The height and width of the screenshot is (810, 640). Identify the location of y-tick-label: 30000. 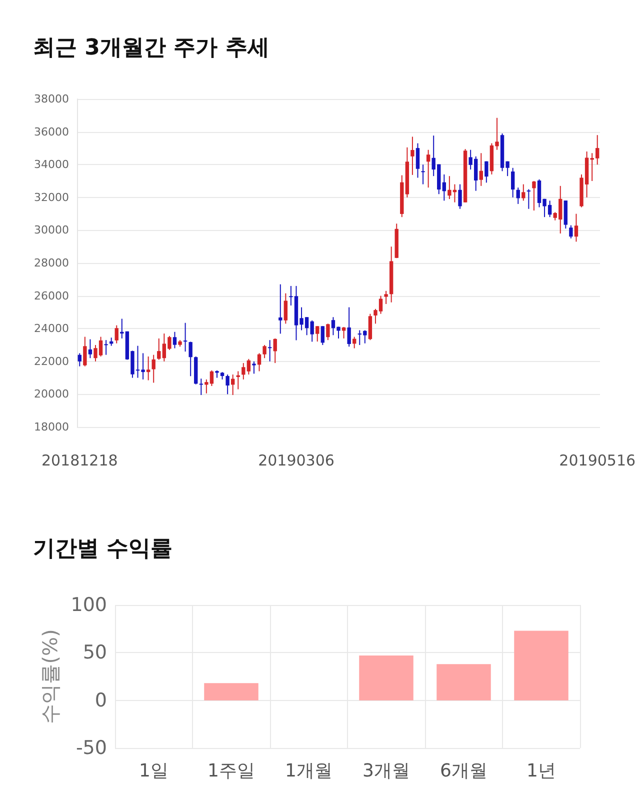
(51, 230).